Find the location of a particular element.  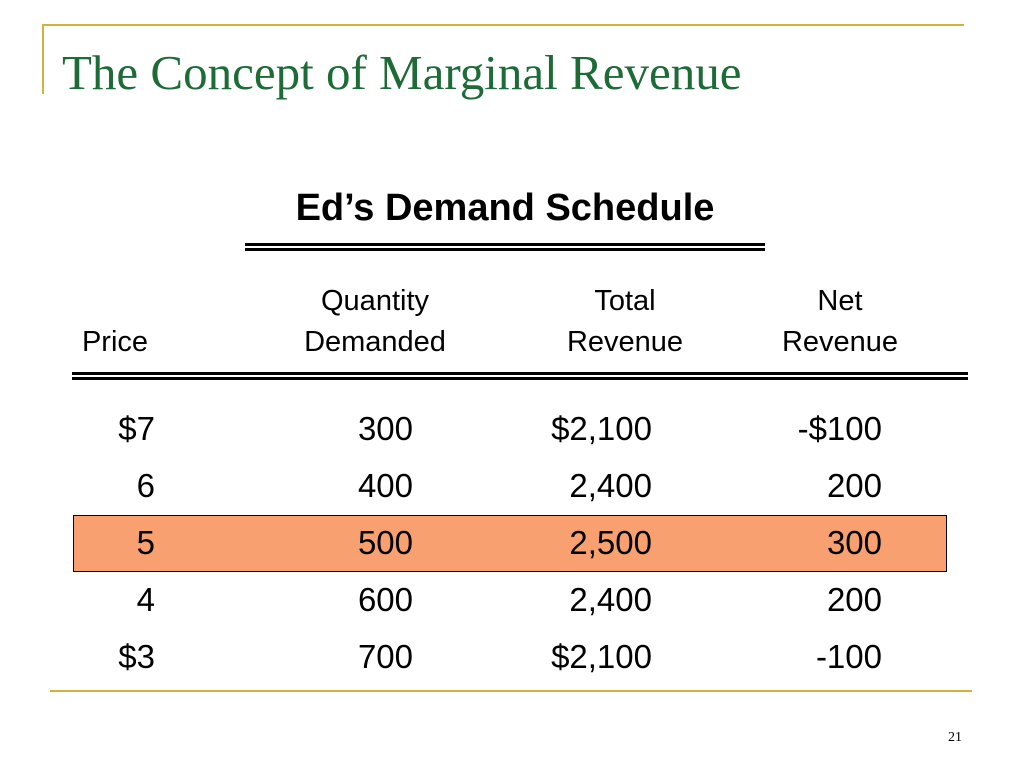

quantity-cell: 300 is located at coordinates (385, 428).